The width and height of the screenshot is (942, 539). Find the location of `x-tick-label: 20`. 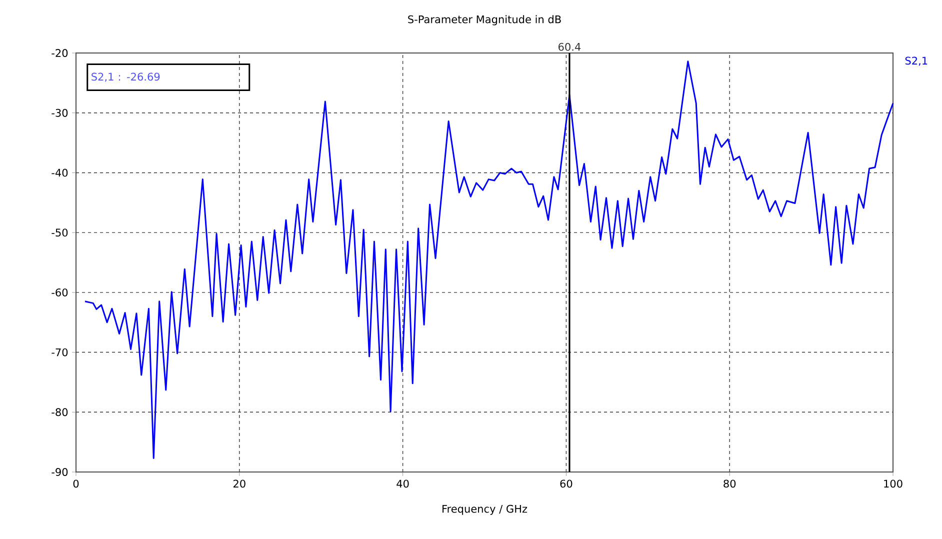

x-tick-label: 20 is located at coordinates (239, 484).